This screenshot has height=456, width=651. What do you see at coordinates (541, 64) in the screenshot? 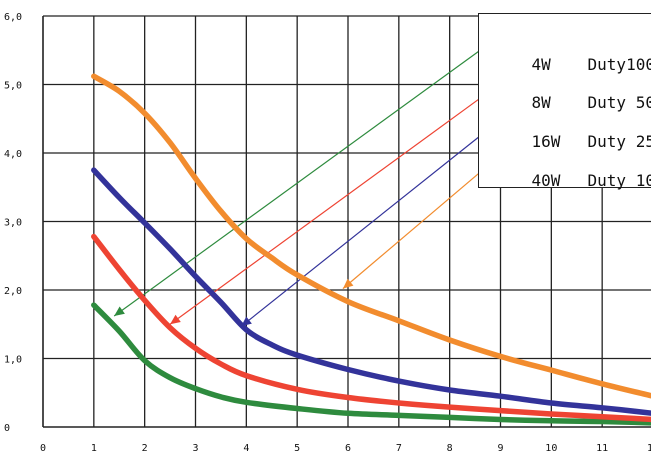
I see `legend-power: 4W` at bounding box center [541, 64].